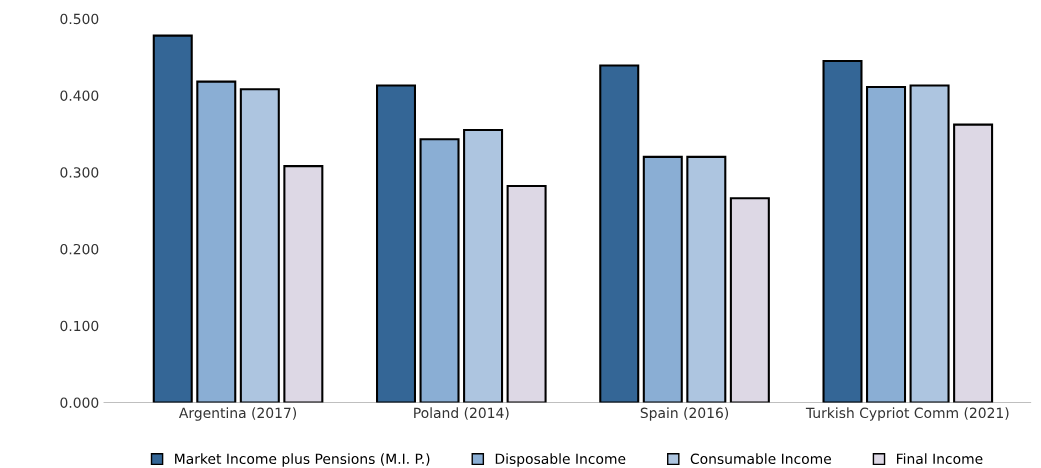  What do you see at coordinates (79, 19) in the screenshot?
I see `y-tick-label: 0.500` at bounding box center [79, 19].